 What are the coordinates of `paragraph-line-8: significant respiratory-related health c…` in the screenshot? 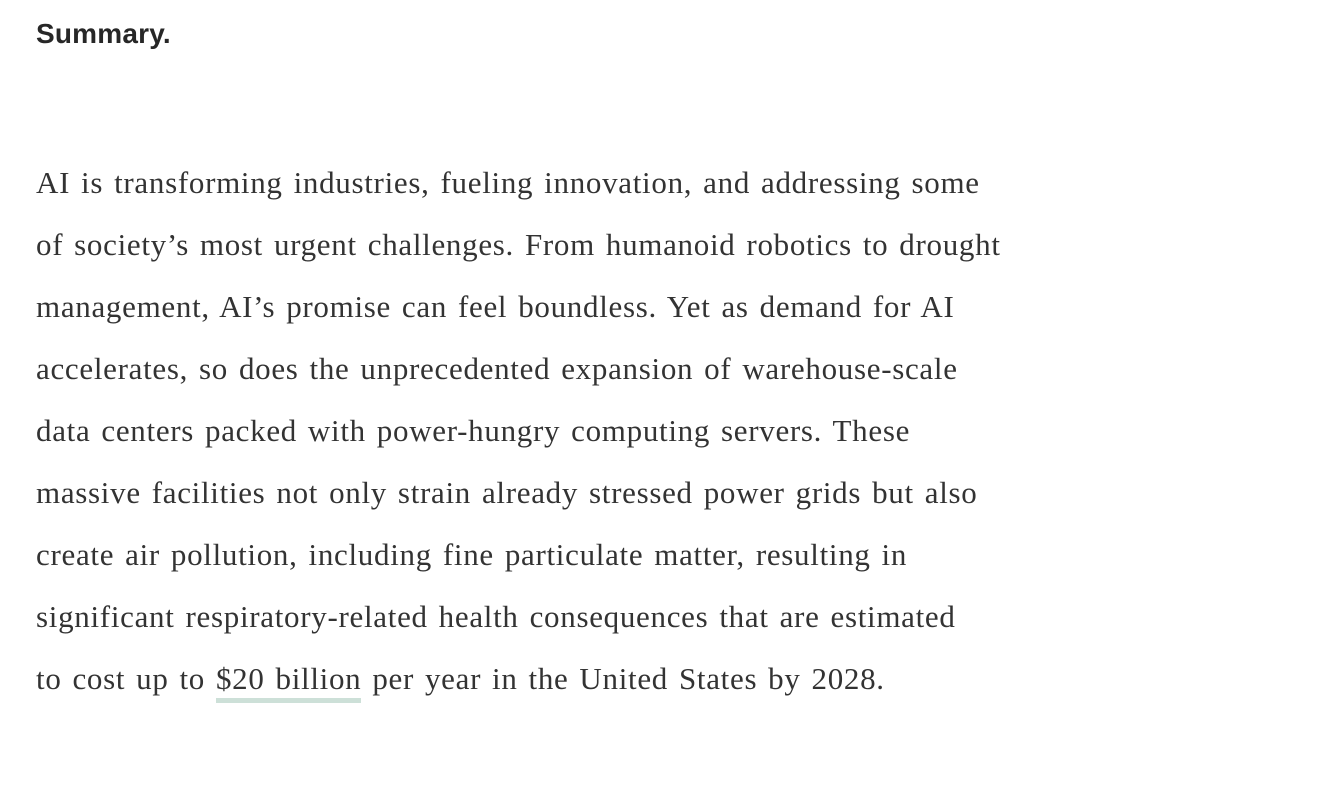 It's located at (496, 616).